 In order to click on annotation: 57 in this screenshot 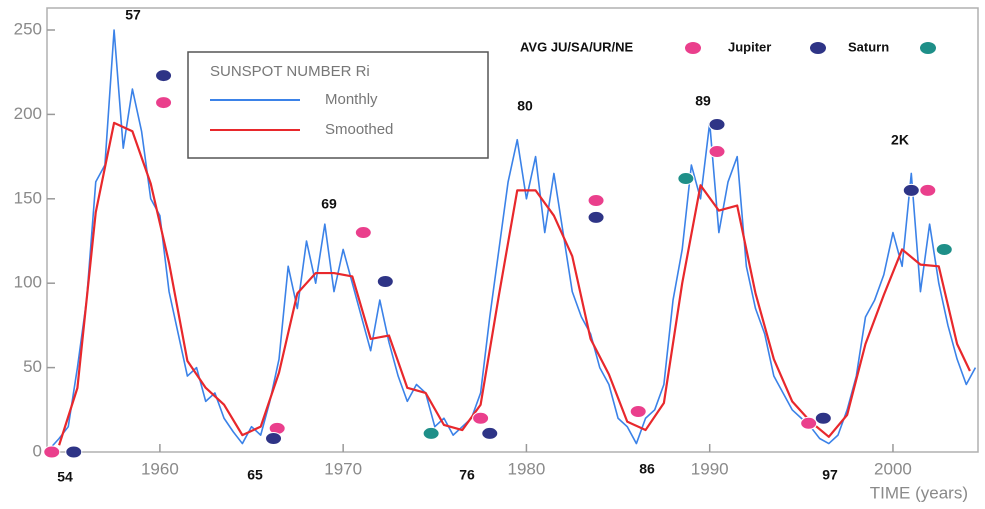, I will do `click(133, 15)`.